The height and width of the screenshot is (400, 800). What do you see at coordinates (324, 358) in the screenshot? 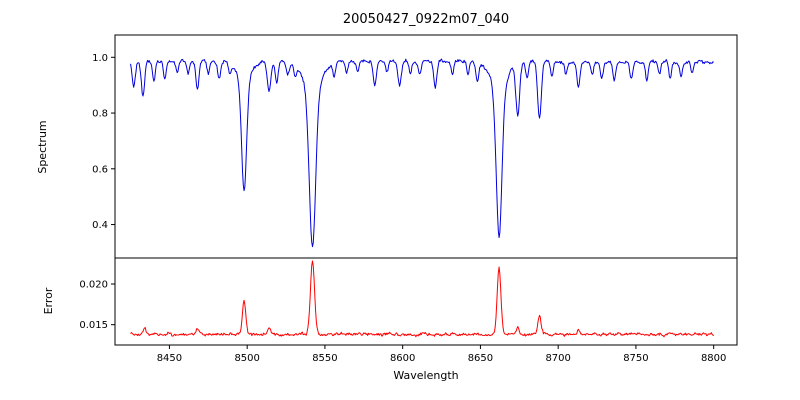
I see `x-tick-label: 8550` at bounding box center [324, 358].